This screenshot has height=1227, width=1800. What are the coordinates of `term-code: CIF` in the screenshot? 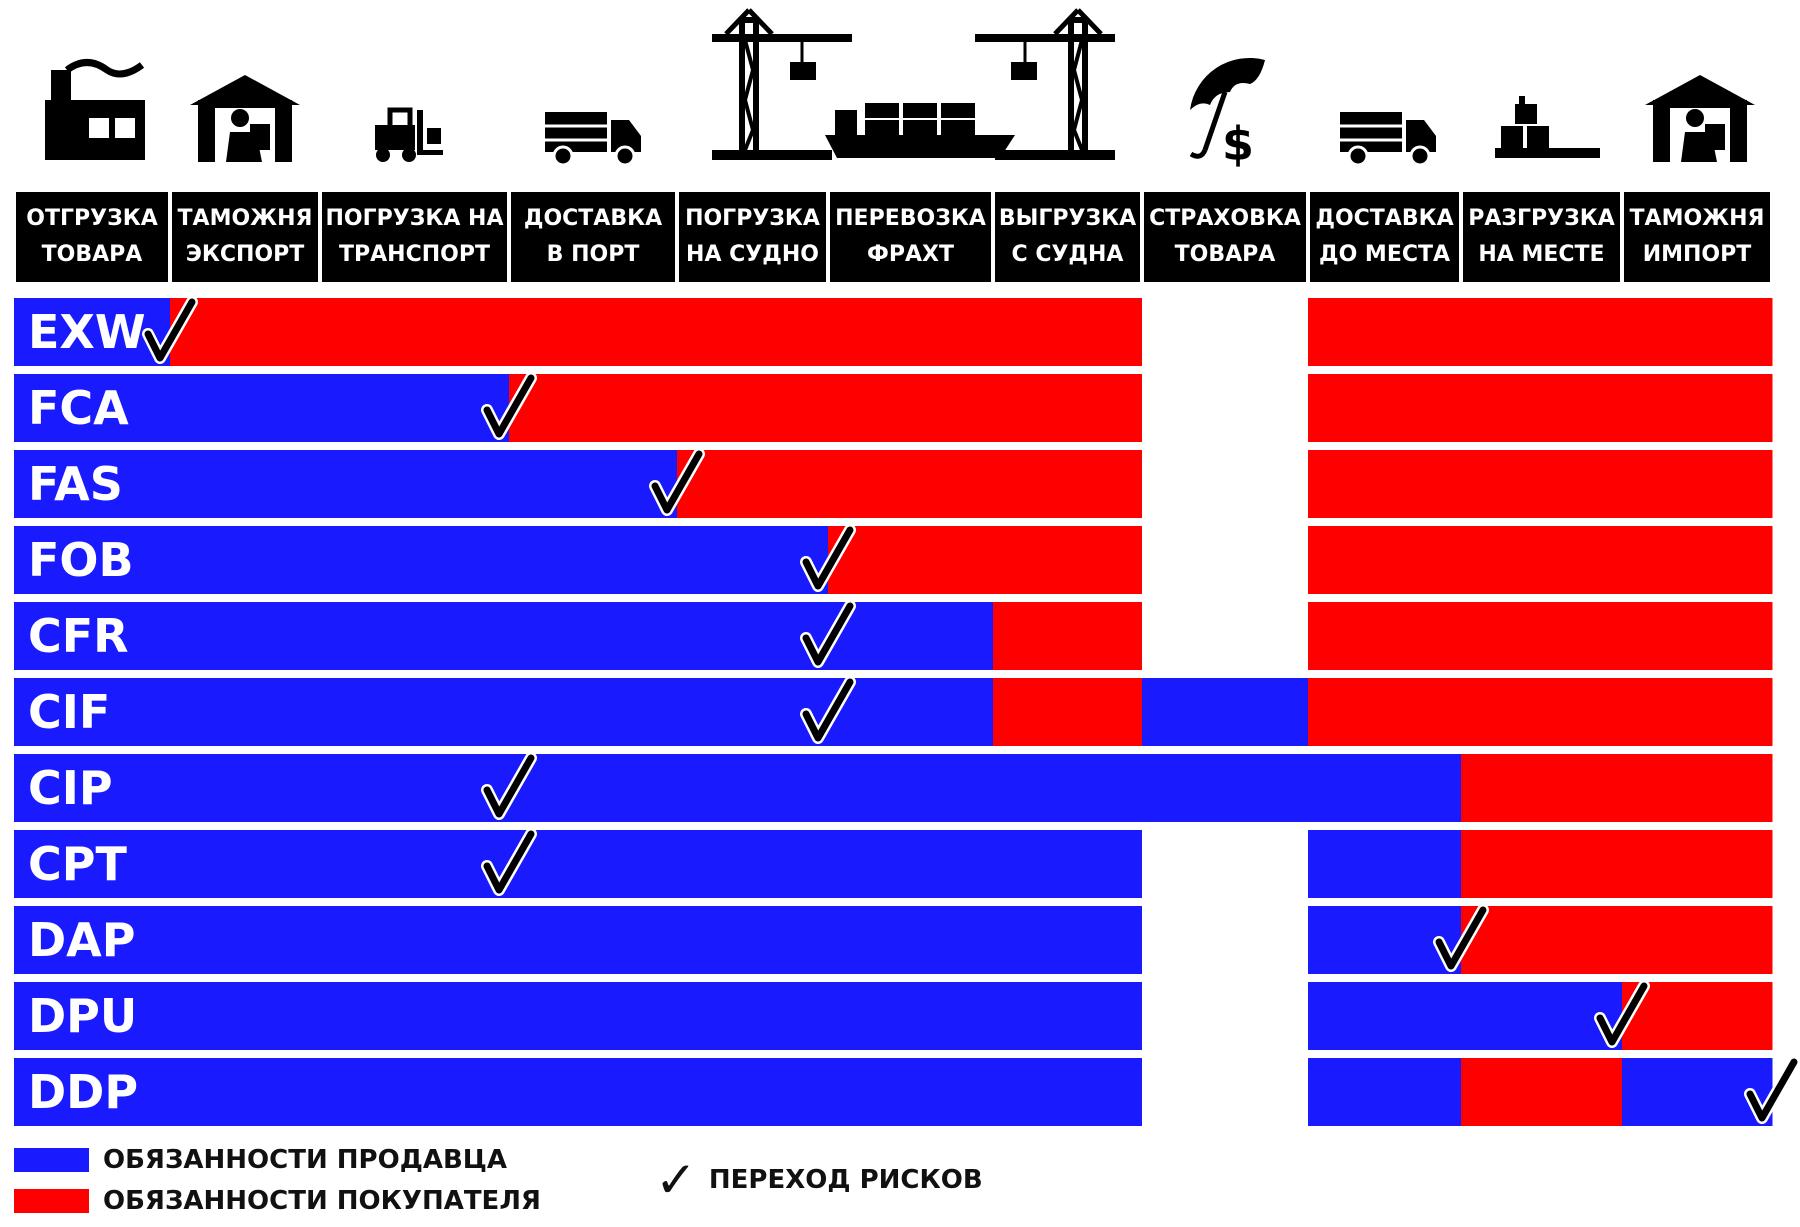 It's located at (69, 712).